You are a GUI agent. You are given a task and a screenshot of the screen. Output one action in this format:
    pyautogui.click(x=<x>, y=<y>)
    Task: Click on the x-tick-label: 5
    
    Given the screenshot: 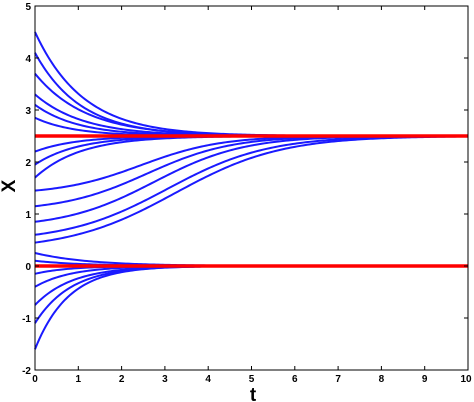 What is the action you would take?
    pyautogui.click(x=252, y=379)
    